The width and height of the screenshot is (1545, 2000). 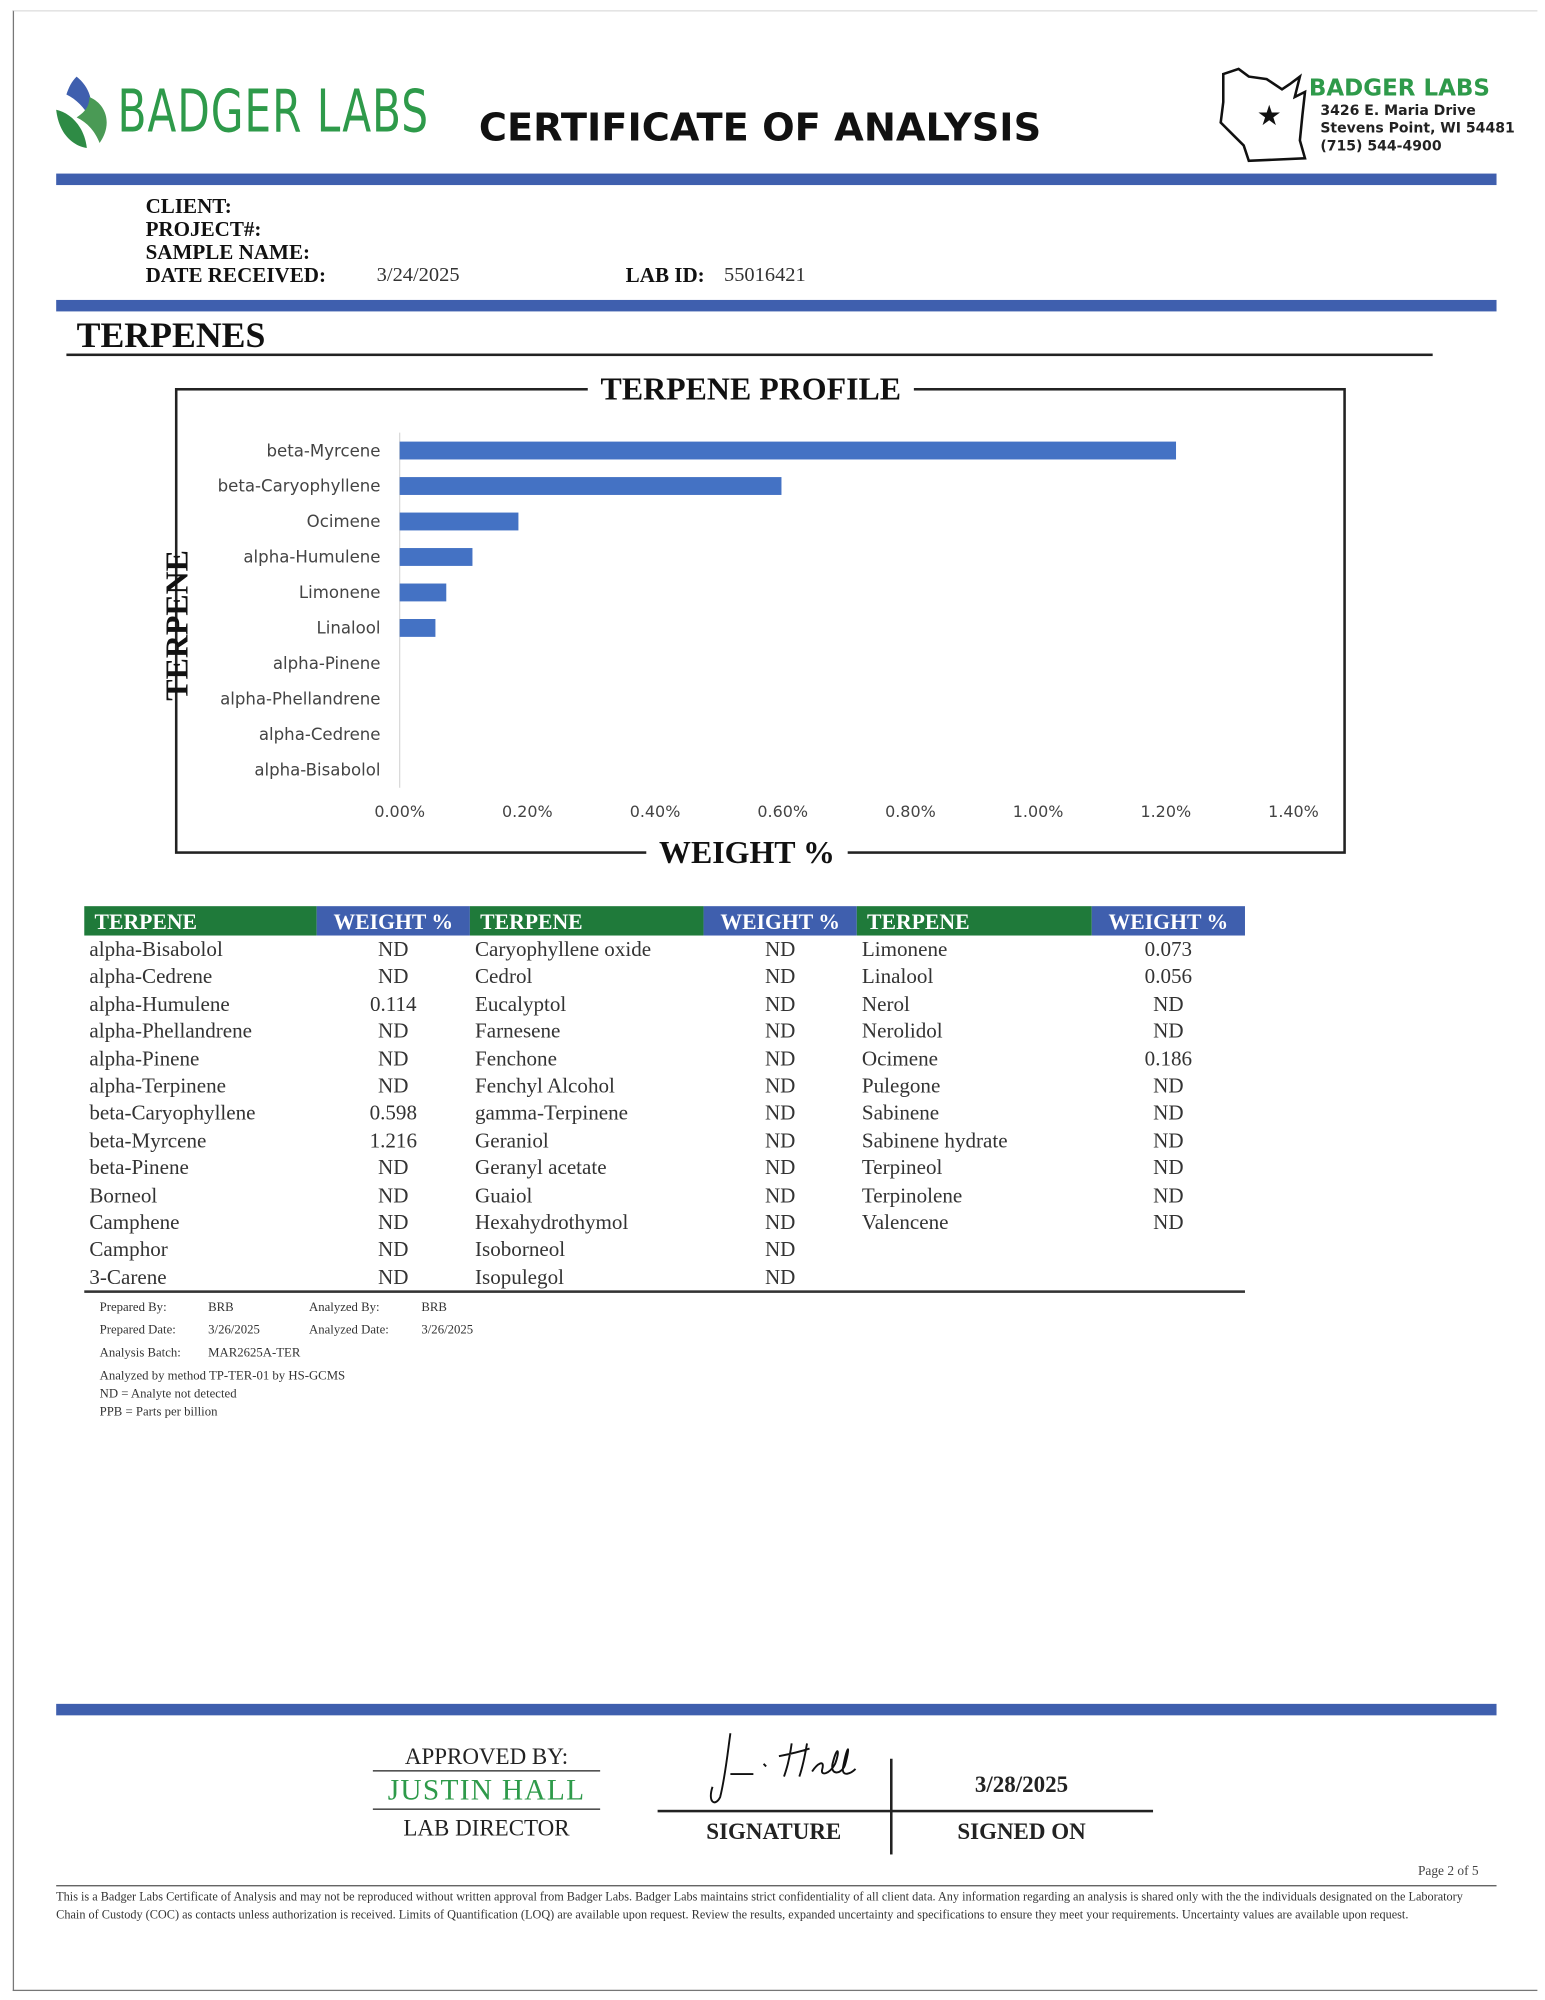 I want to click on terpene-name: beta-Caryophyllene, so click(x=172, y=1112).